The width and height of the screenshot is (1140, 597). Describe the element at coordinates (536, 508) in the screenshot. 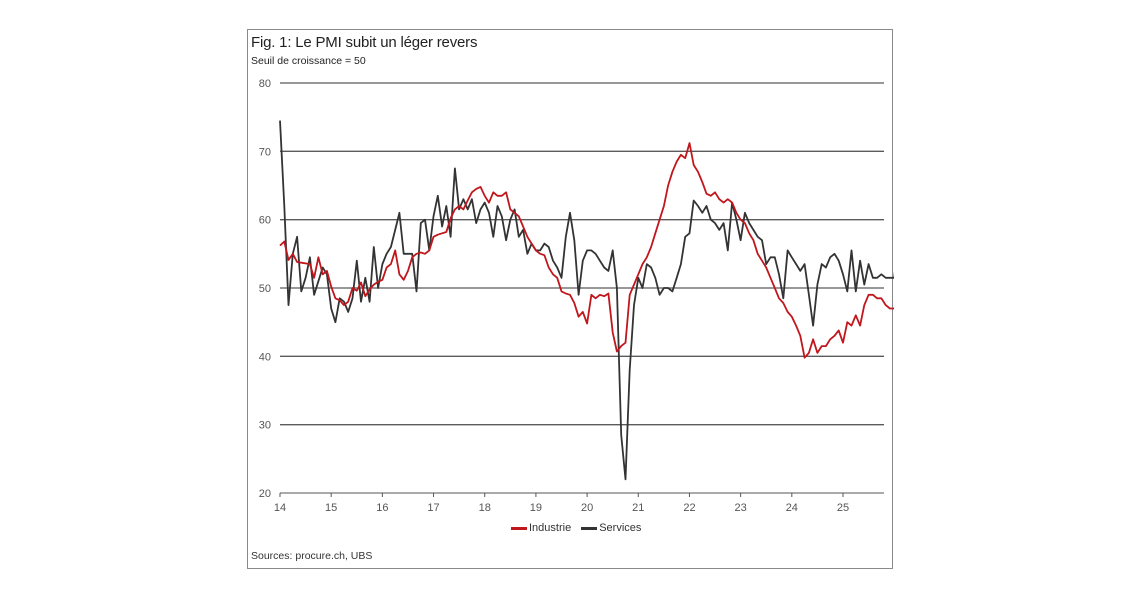

I see `x-tick-label-19: 19` at that location.